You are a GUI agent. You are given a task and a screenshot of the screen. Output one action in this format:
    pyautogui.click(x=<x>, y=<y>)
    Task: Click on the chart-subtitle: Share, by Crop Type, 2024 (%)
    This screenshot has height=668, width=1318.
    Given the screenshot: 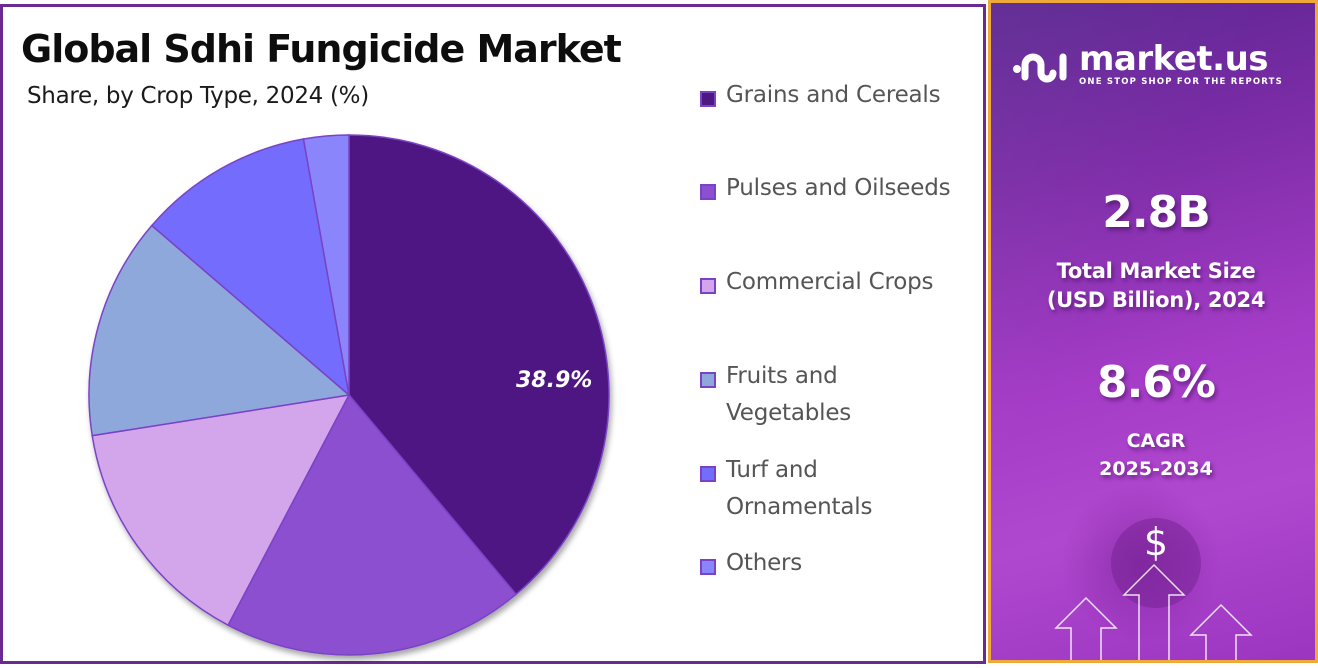 What is the action you would take?
    pyautogui.click(x=198, y=96)
    